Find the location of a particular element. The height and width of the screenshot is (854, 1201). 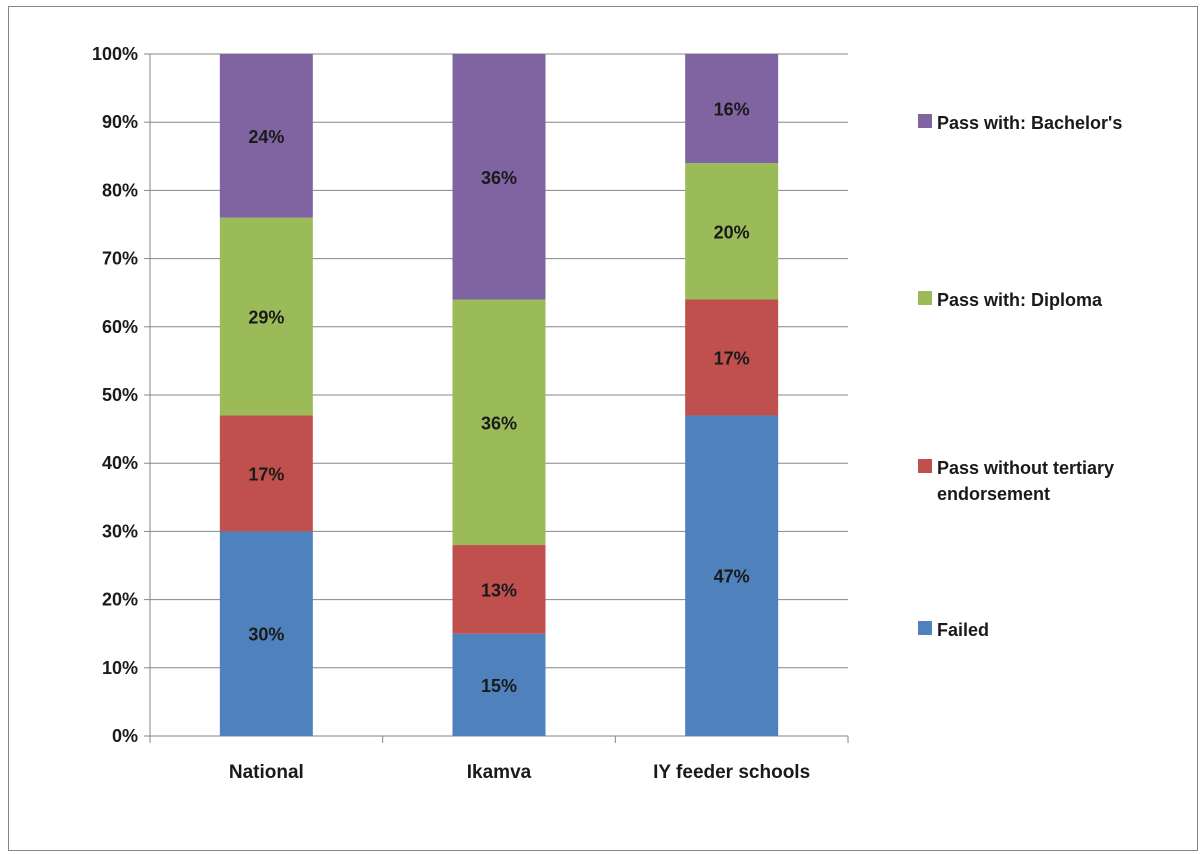

legend-item: Pass without tertiary endorsement is located at coordinates (1050, 481).